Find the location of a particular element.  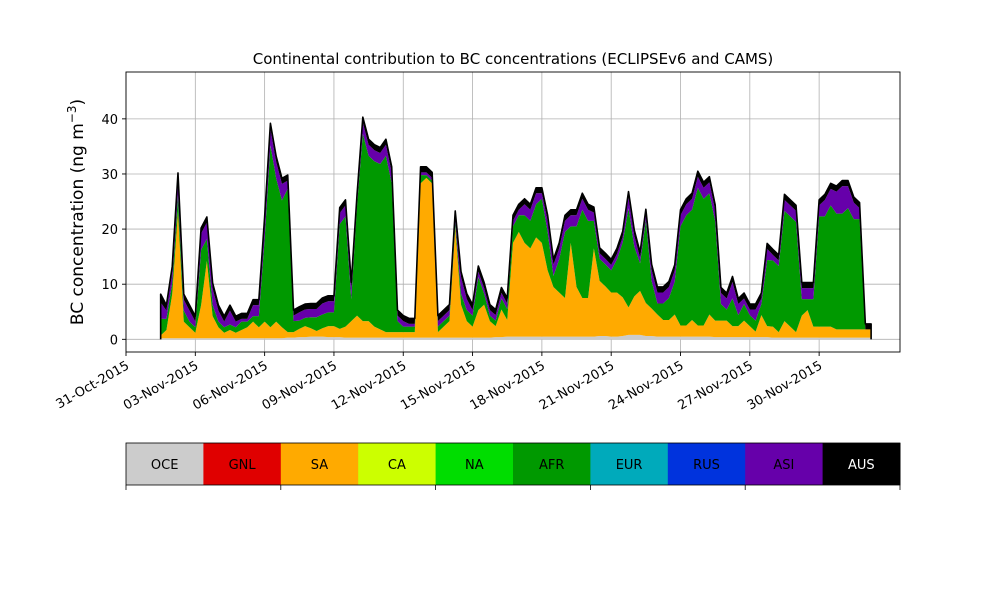

legend-label-rus: RUS is located at coordinates (706, 465).